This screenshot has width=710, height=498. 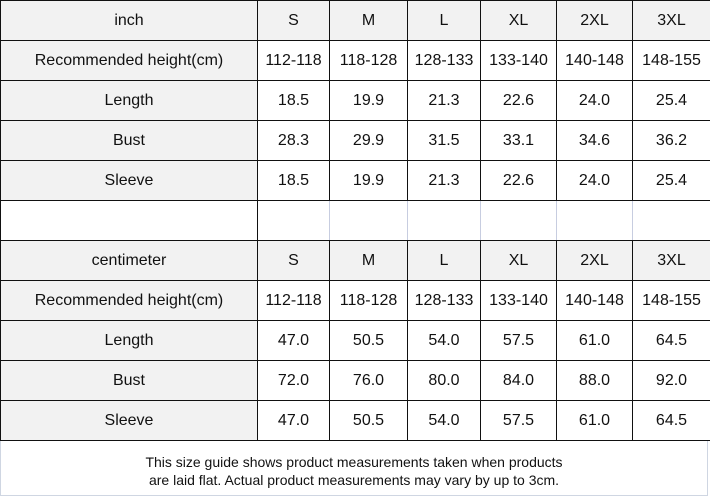 I want to click on measurement-value: 76.0, so click(x=368, y=380).